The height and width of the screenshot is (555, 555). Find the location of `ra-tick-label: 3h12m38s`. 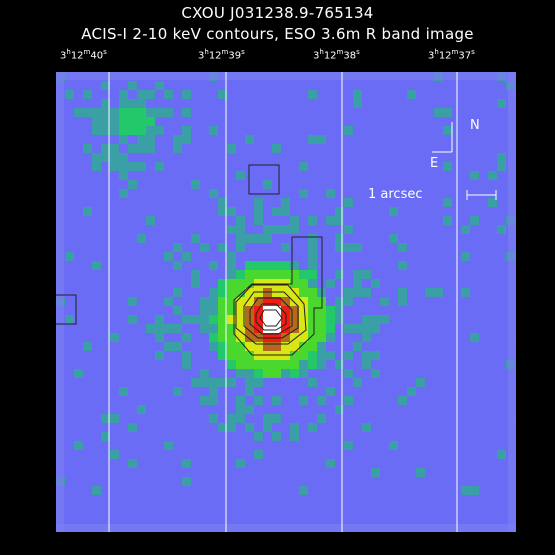

ra-tick-label: 3h12m38s is located at coordinates (336, 54).